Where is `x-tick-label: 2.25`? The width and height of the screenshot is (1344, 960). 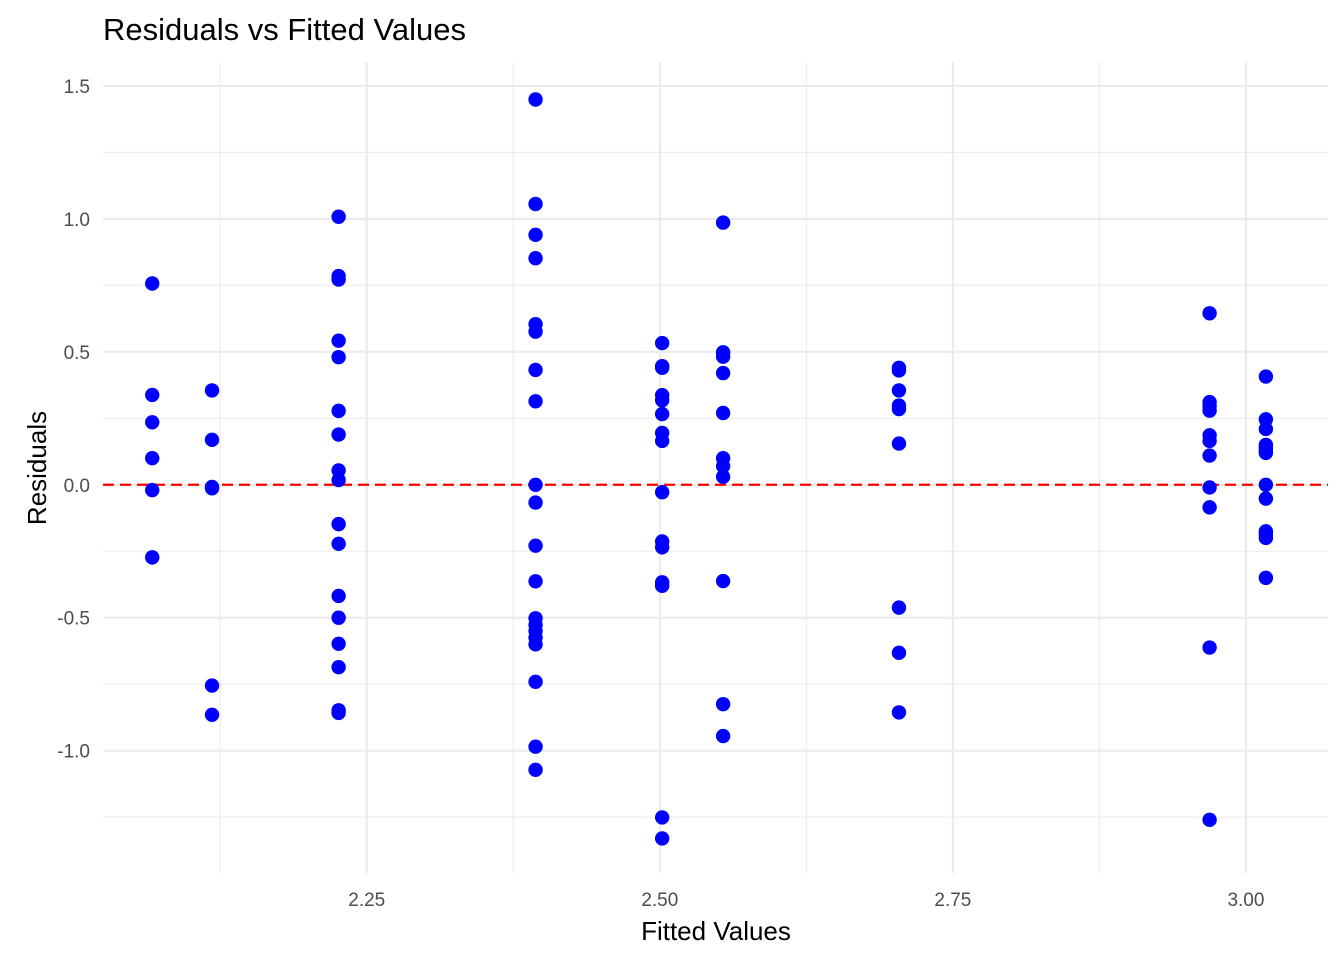
x-tick-label: 2.25 is located at coordinates (366, 900).